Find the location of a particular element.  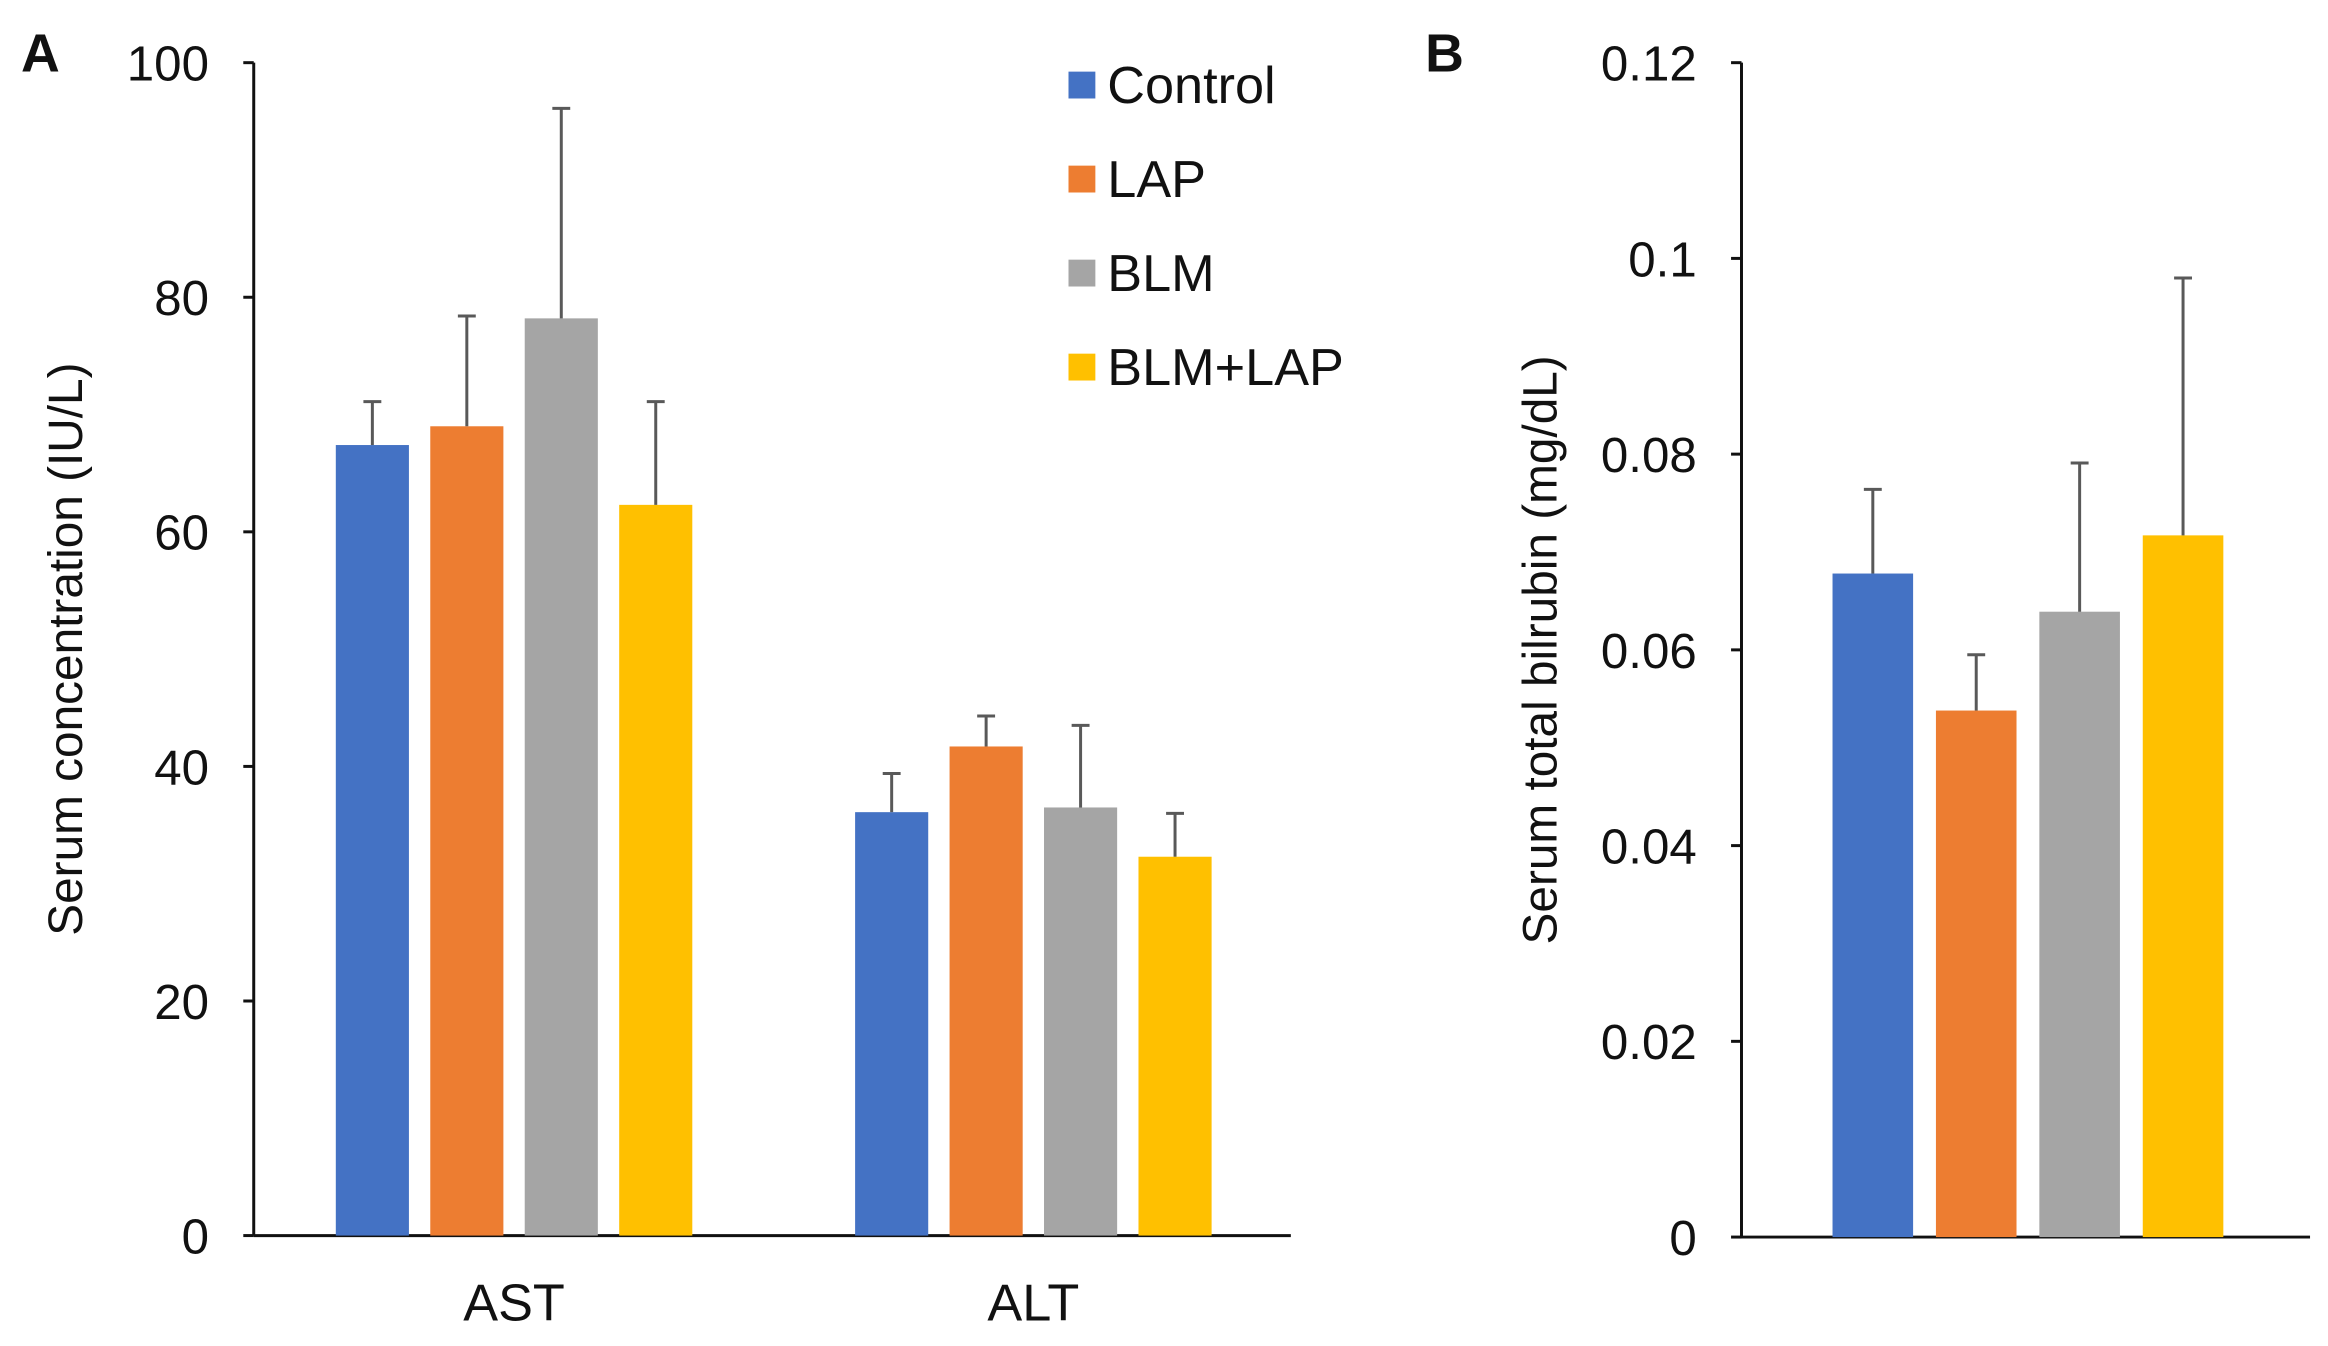

y-tick-label: 0.06 is located at coordinates (1649, 651).